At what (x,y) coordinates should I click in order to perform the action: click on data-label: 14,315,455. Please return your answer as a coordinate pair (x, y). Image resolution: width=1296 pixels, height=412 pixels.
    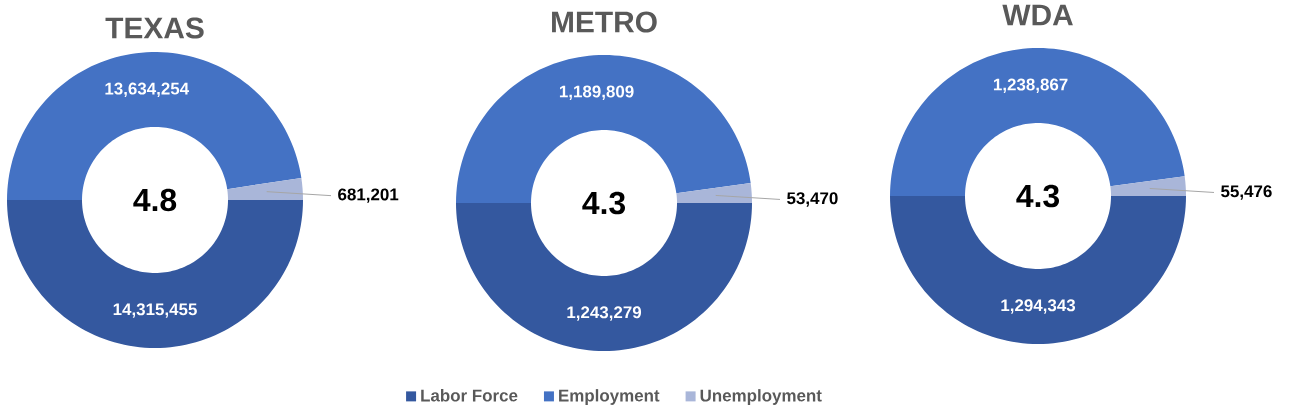
    Looking at the image, I should click on (155, 310).